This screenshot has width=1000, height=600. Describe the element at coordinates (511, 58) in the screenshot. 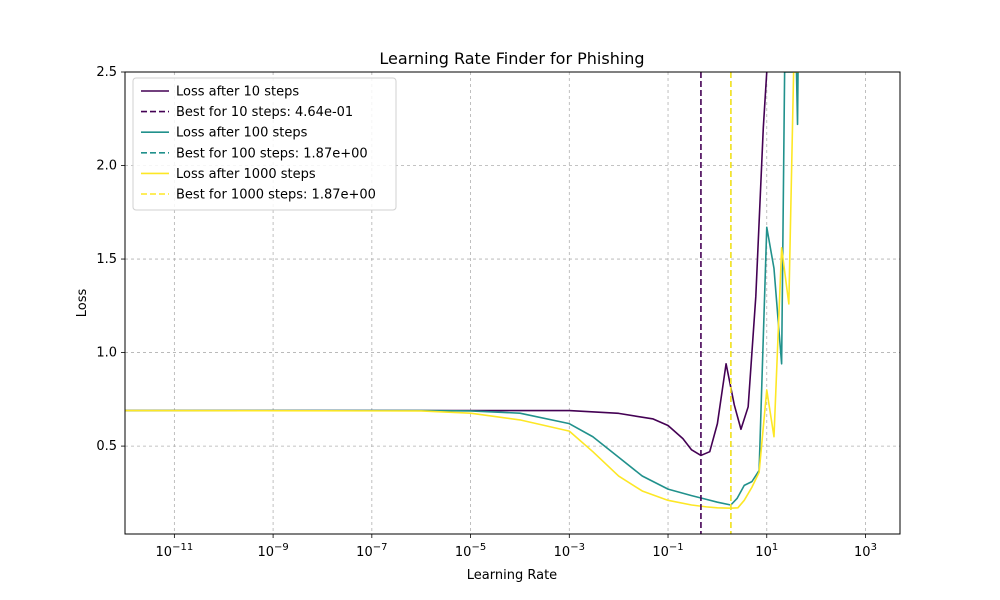

I see `chart-title: Learning Rate Finder for Phishing` at that location.